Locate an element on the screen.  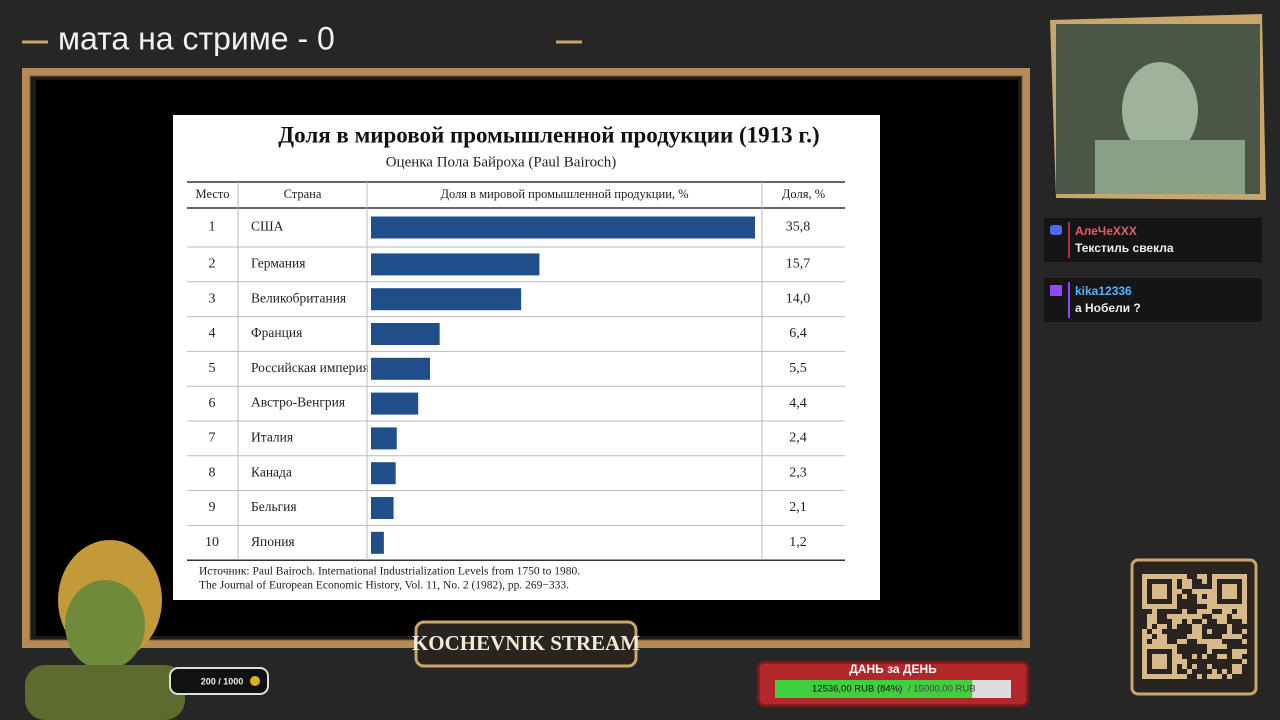
country: Япония is located at coordinates (273, 541).